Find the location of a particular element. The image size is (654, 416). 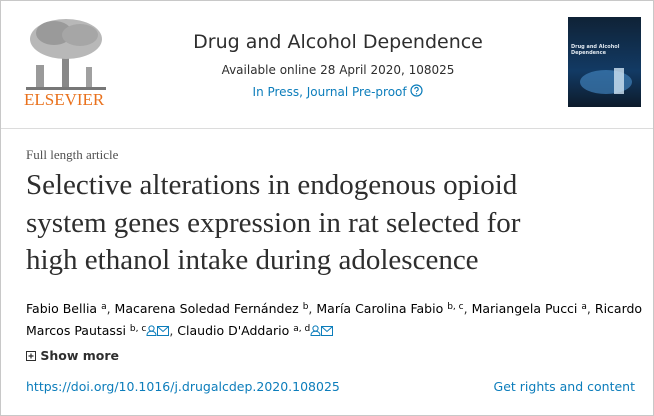

author: Mariangela Pucci a is located at coordinates (531, 308).